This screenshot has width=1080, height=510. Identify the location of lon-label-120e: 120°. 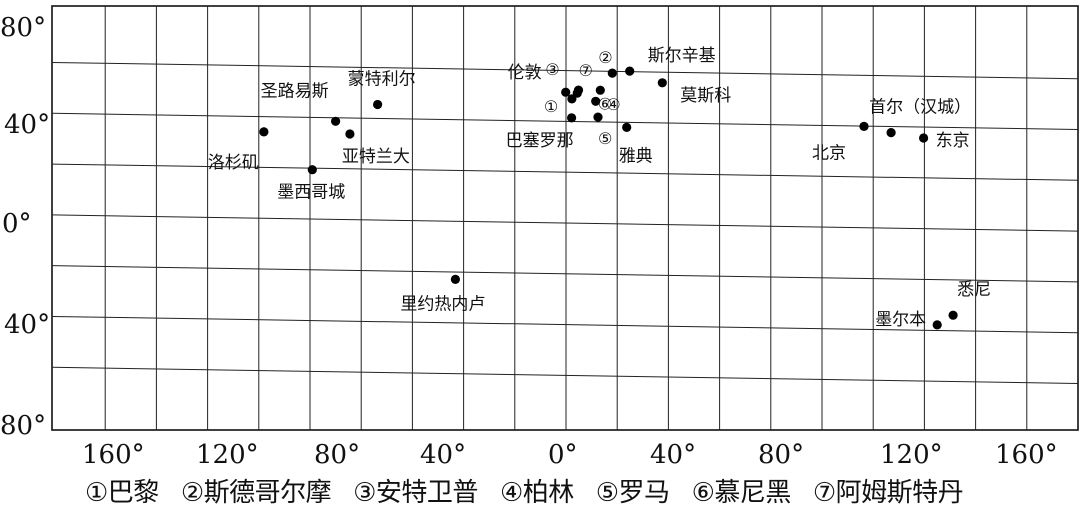
(911, 455).